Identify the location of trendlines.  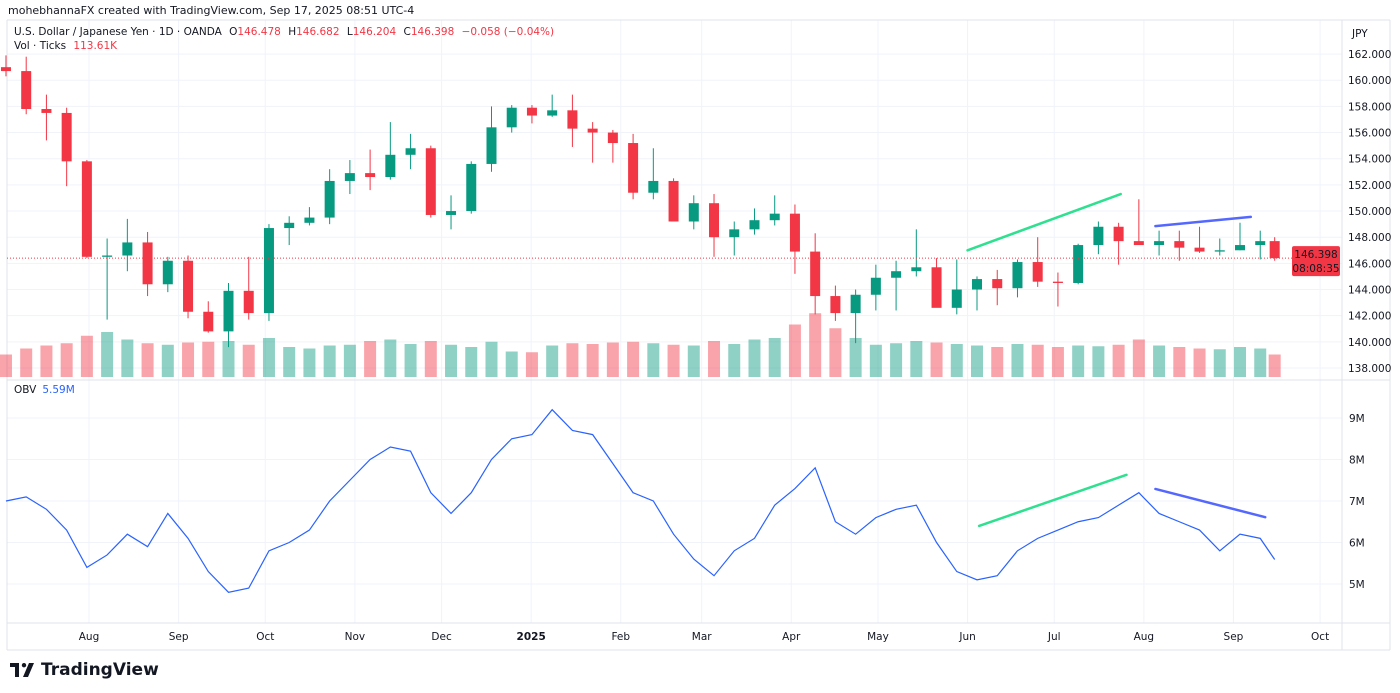
(1116, 360).